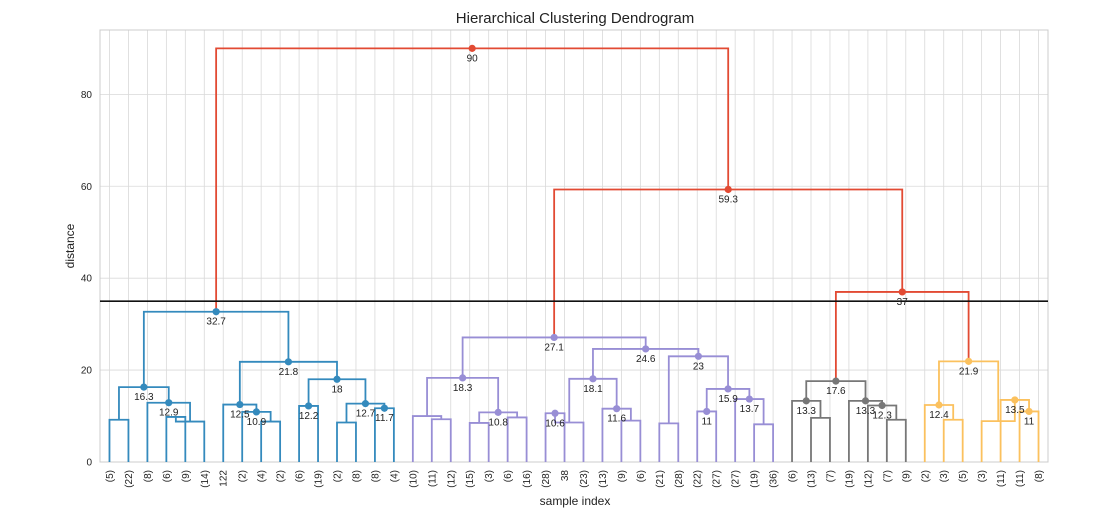 This screenshot has height=522, width=1114. What do you see at coordinates (1015, 410) in the screenshot?
I see `merge-distance-label: 13.5` at bounding box center [1015, 410].